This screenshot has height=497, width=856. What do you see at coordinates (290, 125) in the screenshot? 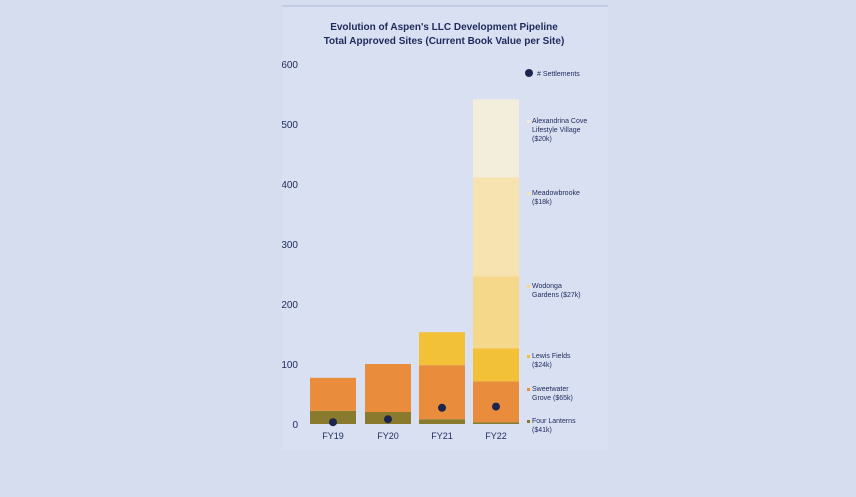
I see `y-tick-label: 500` at bounding box center [290, 125].